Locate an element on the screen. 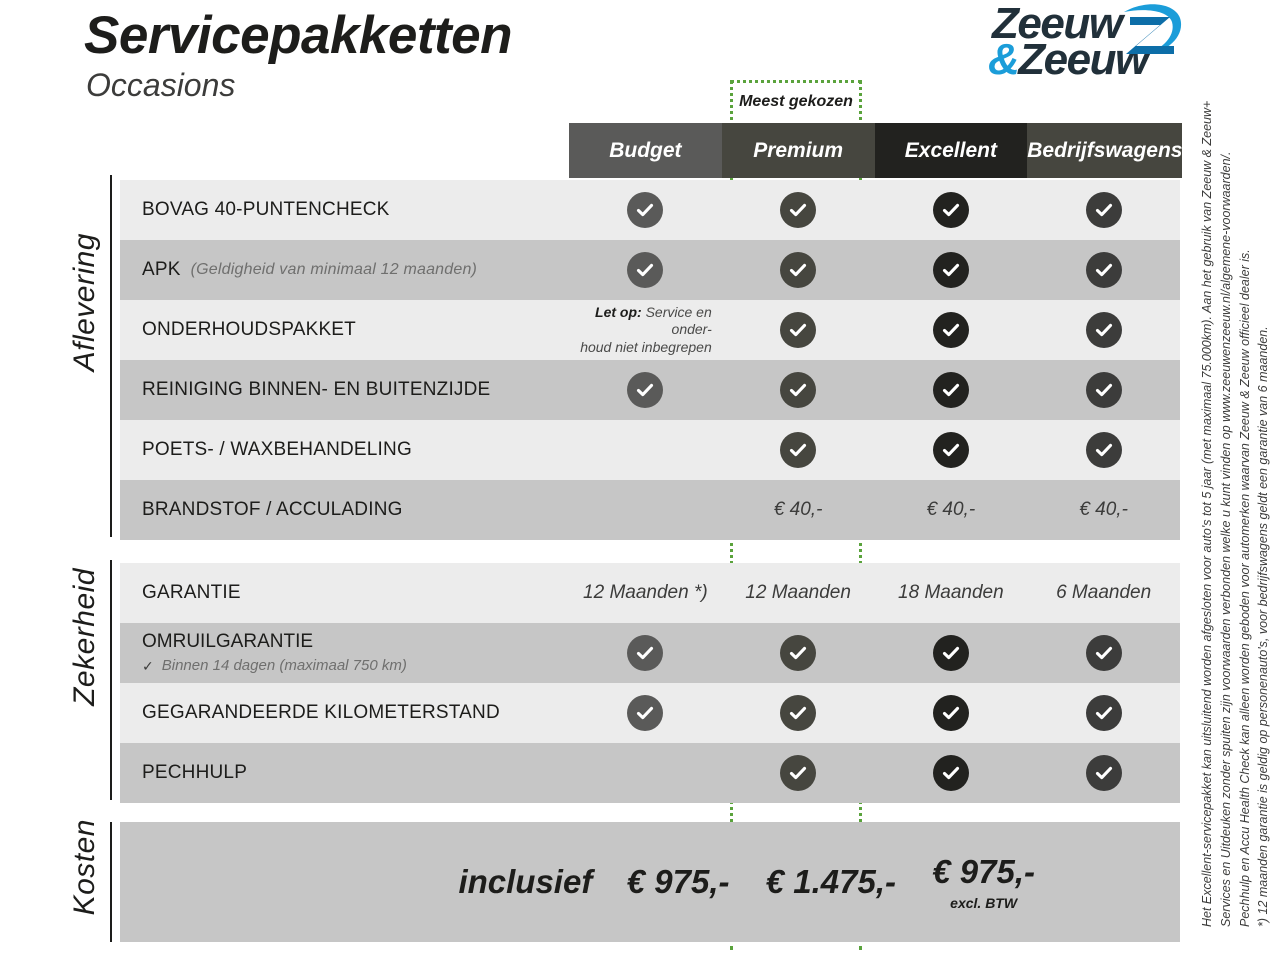  price-note: excl. BTW is located at coordinates (984, 903).